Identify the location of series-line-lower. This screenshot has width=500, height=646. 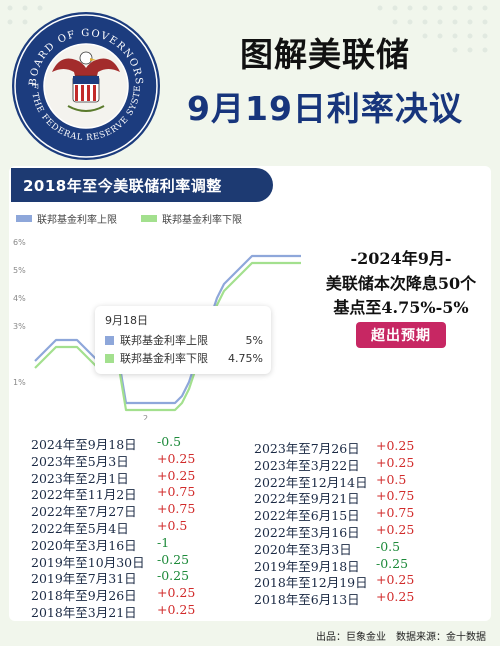
(167, 336).